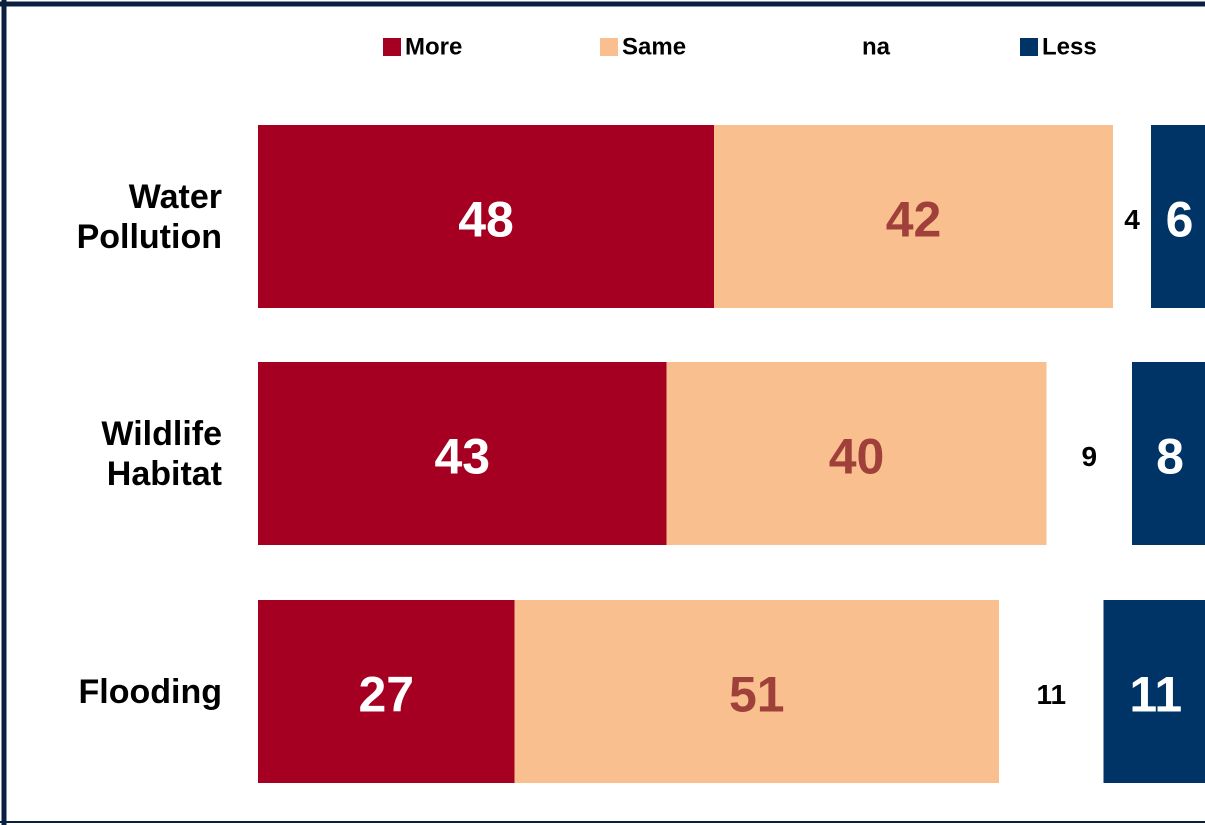 This screenshot has width=1205, height=825. I want to click on legend-label: More, so click(433, 47).